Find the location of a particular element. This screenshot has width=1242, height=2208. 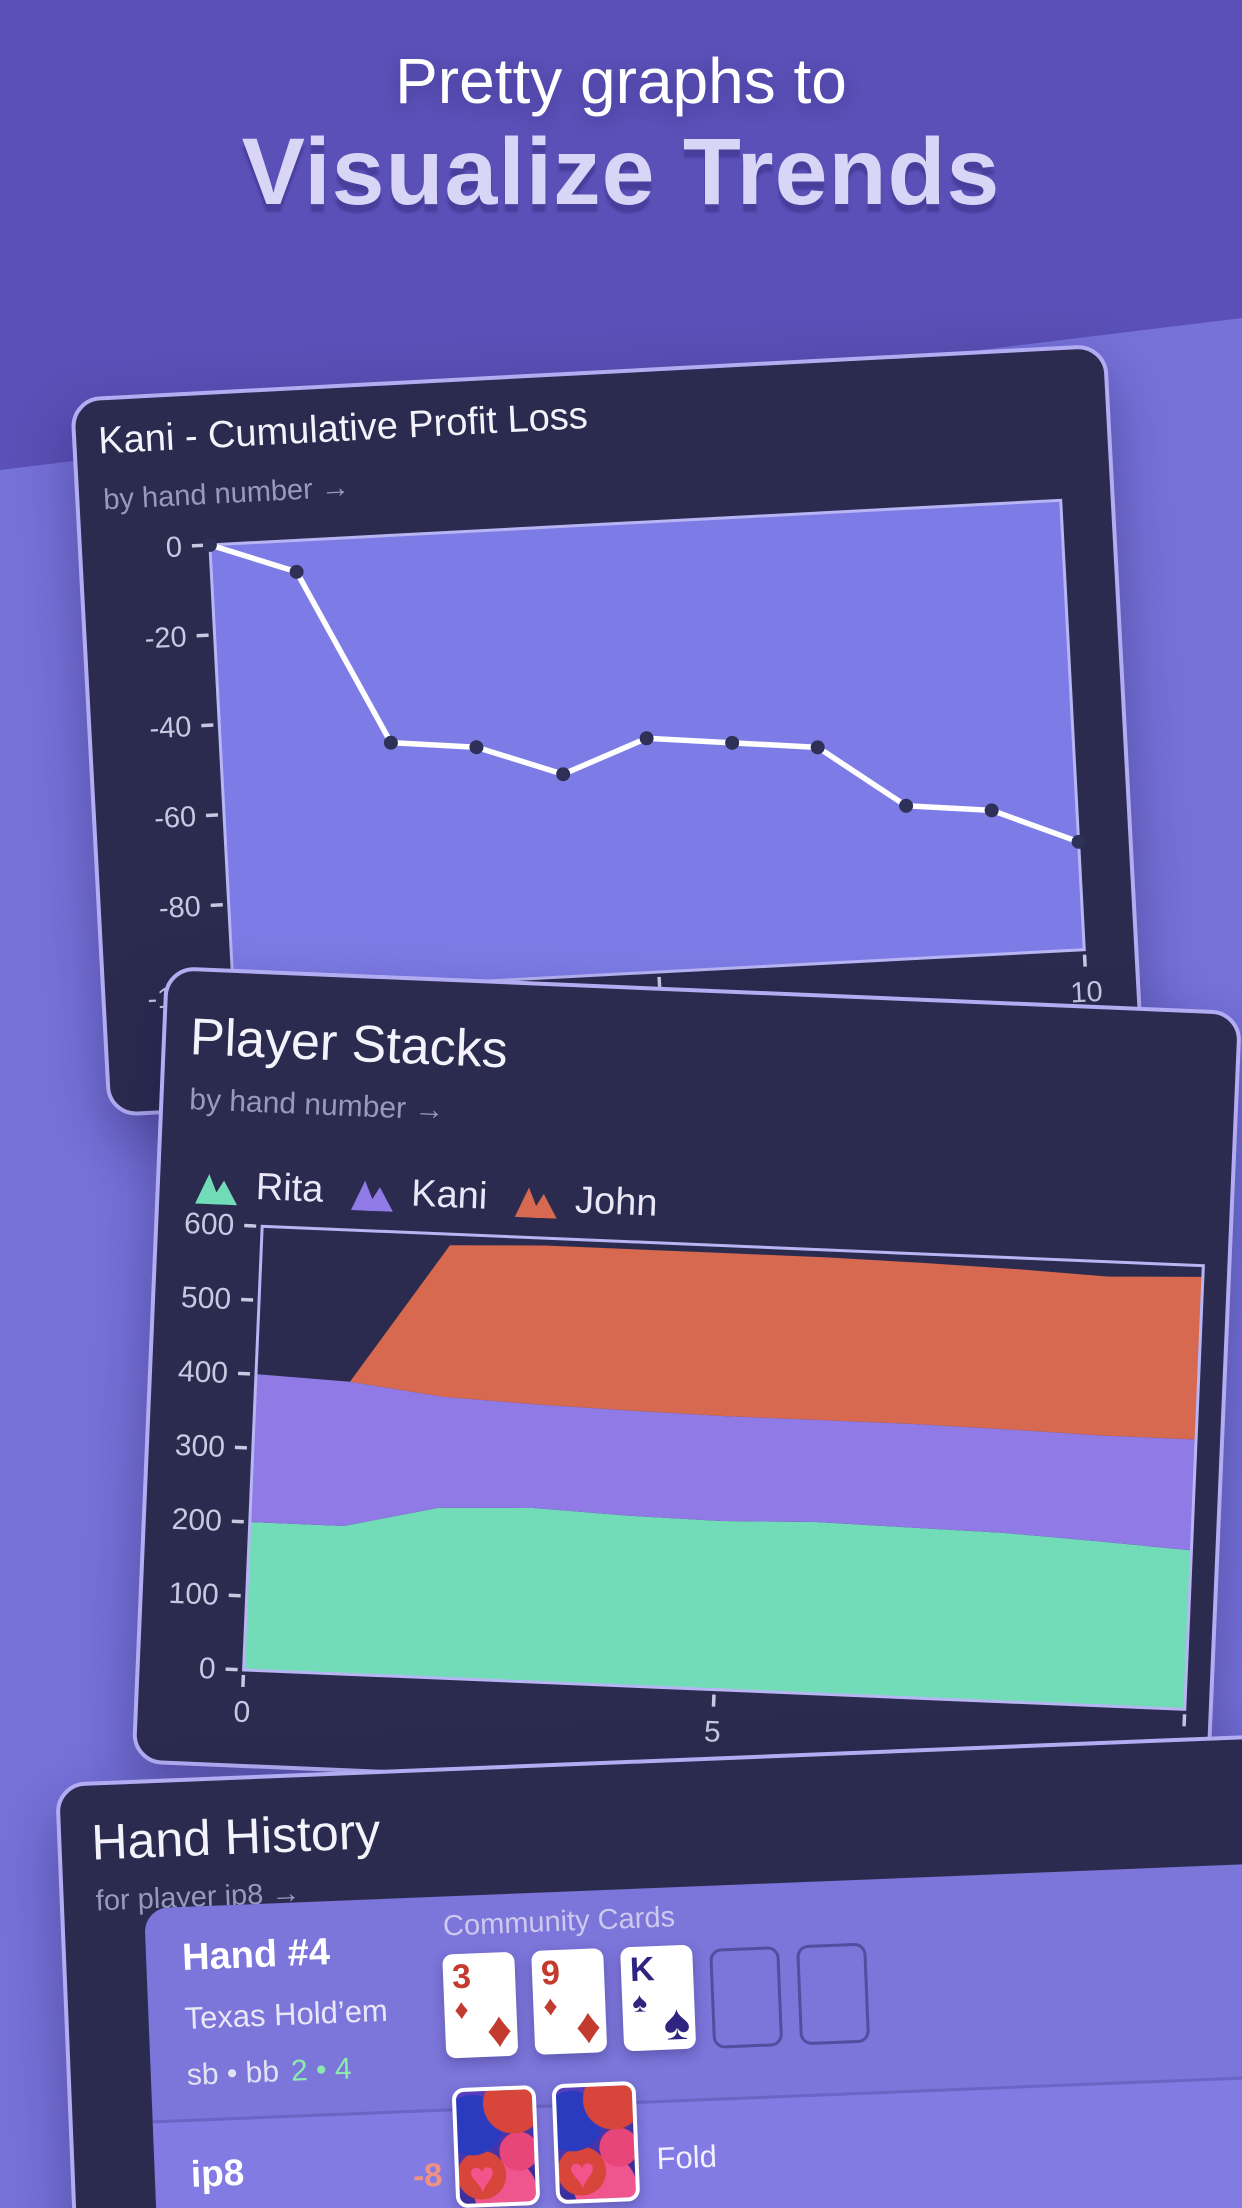

y-tick-label: -40 is located at coordinates (171, 728).